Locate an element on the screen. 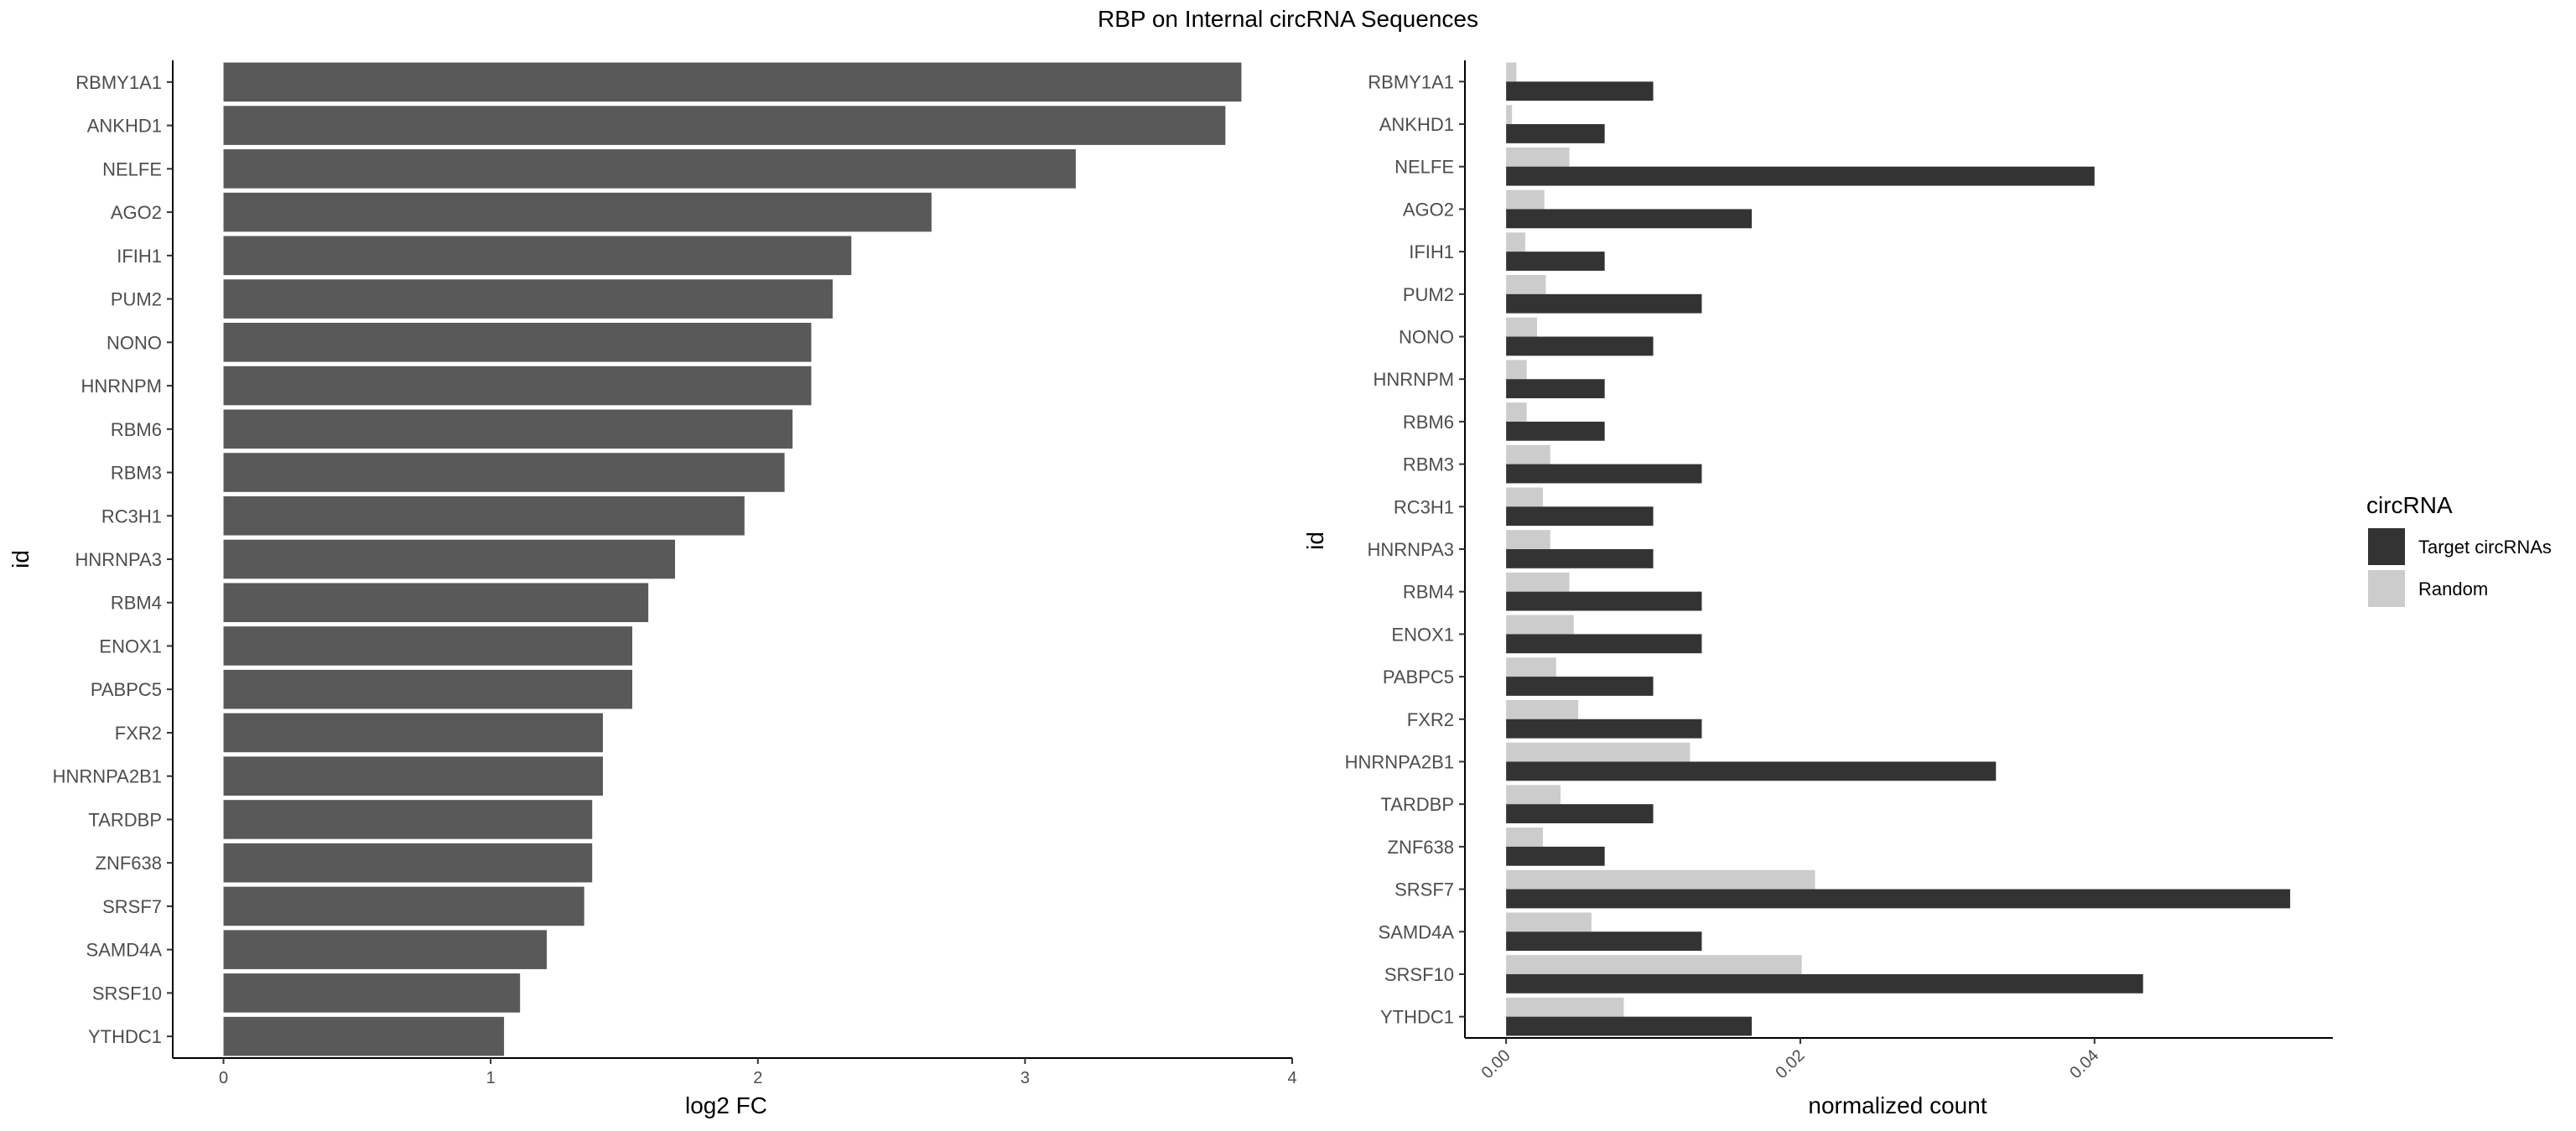 The image size is (2576, 1131). bar-target-rc3h1 is located at coordinates (1580, 516).